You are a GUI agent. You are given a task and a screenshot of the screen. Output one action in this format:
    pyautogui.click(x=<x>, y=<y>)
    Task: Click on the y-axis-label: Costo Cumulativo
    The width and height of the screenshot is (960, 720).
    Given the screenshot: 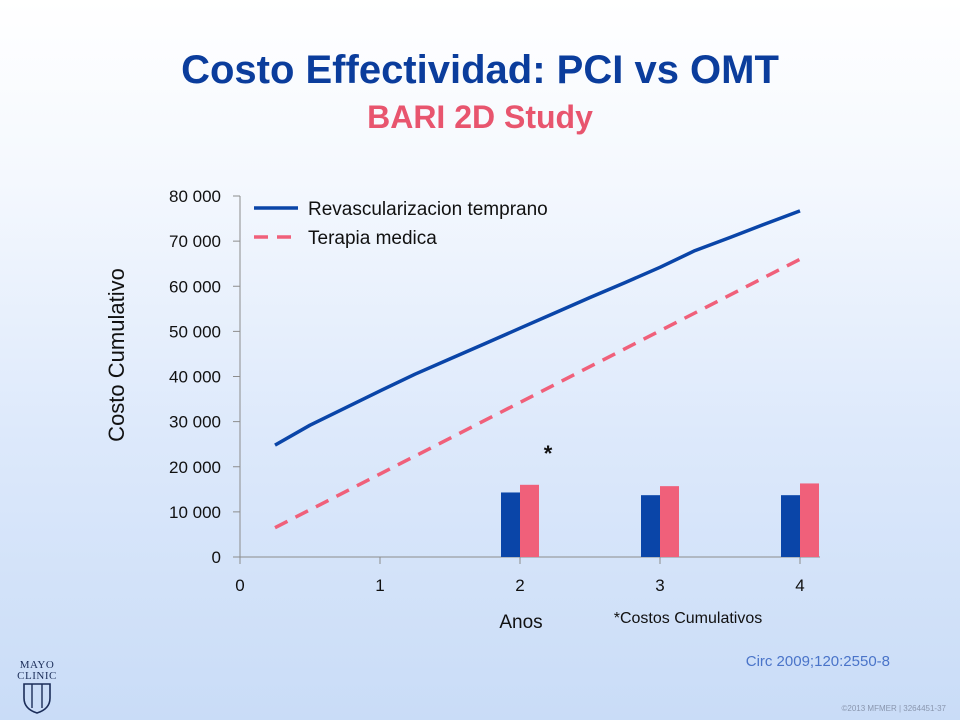 What is the action you would take?
    pyautogui.click(x=116, y=355)
    